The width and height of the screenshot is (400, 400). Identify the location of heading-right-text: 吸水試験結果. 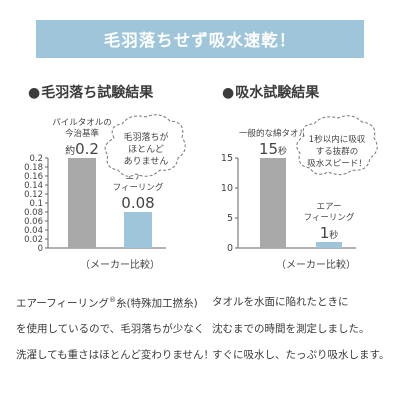
(277, 93).